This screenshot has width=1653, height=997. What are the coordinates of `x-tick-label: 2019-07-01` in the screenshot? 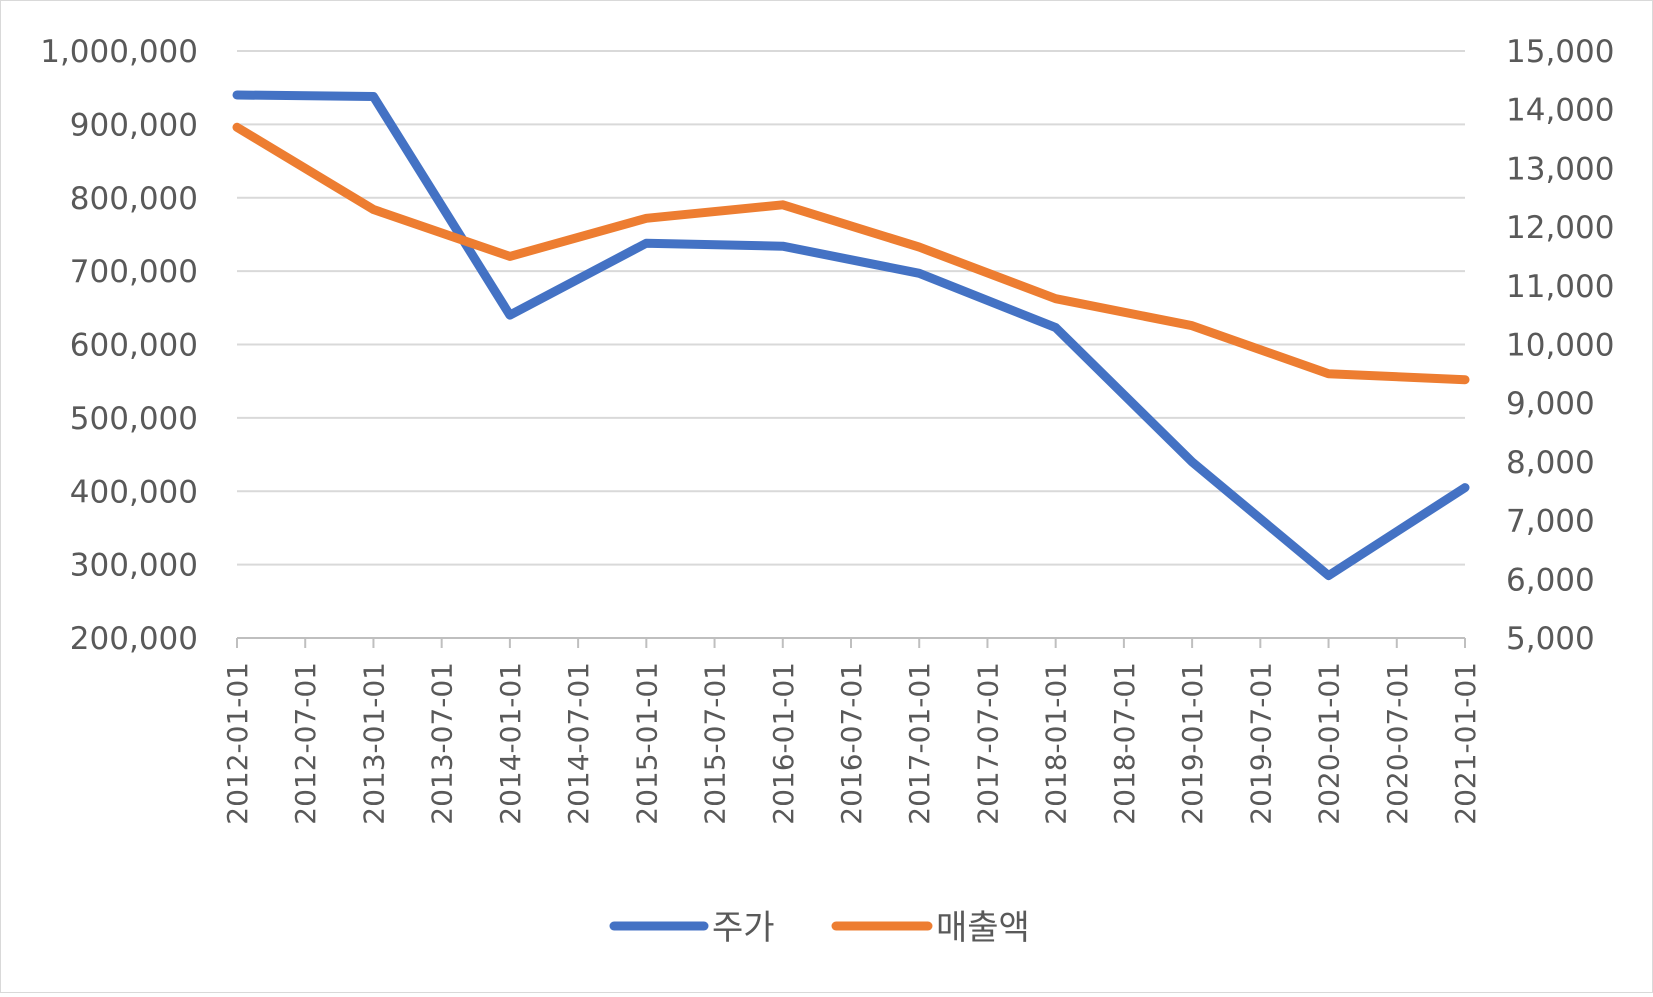 It's located at (1260, 743).